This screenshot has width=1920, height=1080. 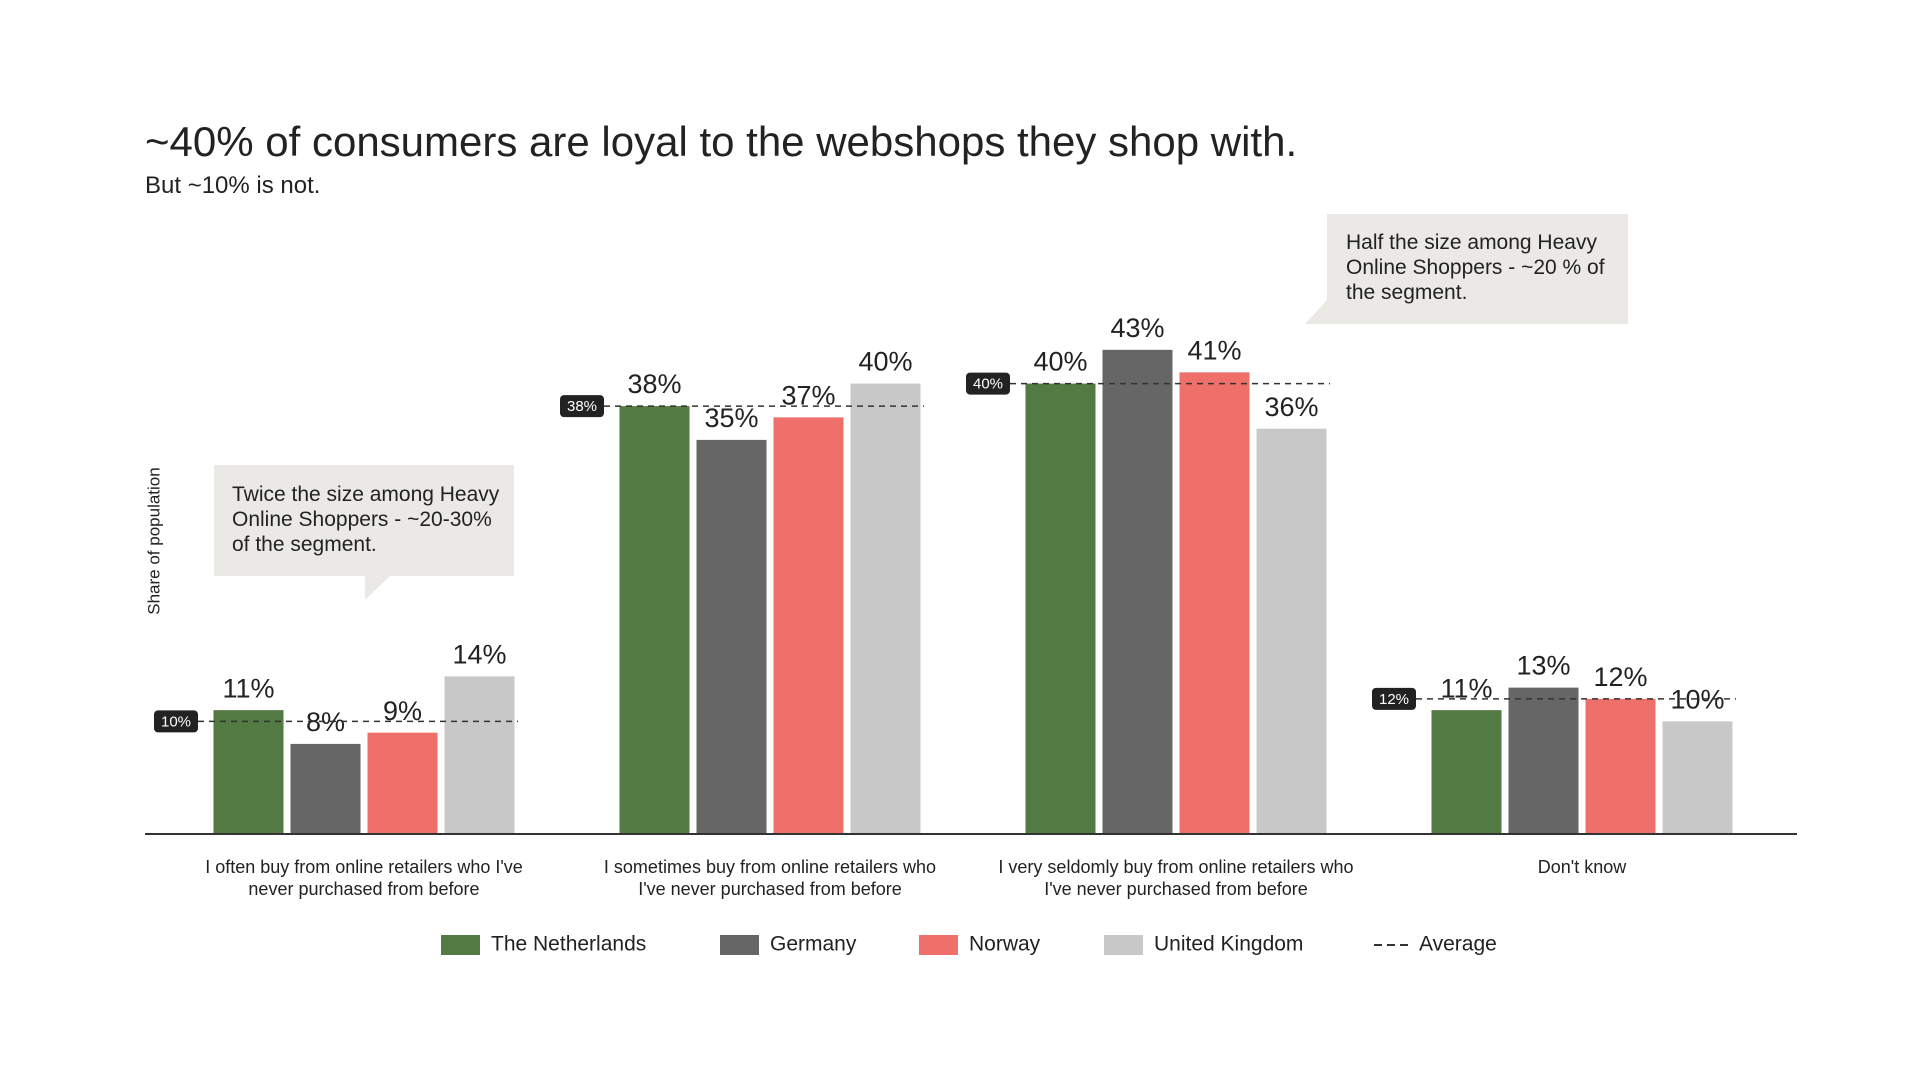 What do you see at coordinates (1458, 944) in the screenshot?
I see `legend-label: Average` at bounding box center [1458, 944].